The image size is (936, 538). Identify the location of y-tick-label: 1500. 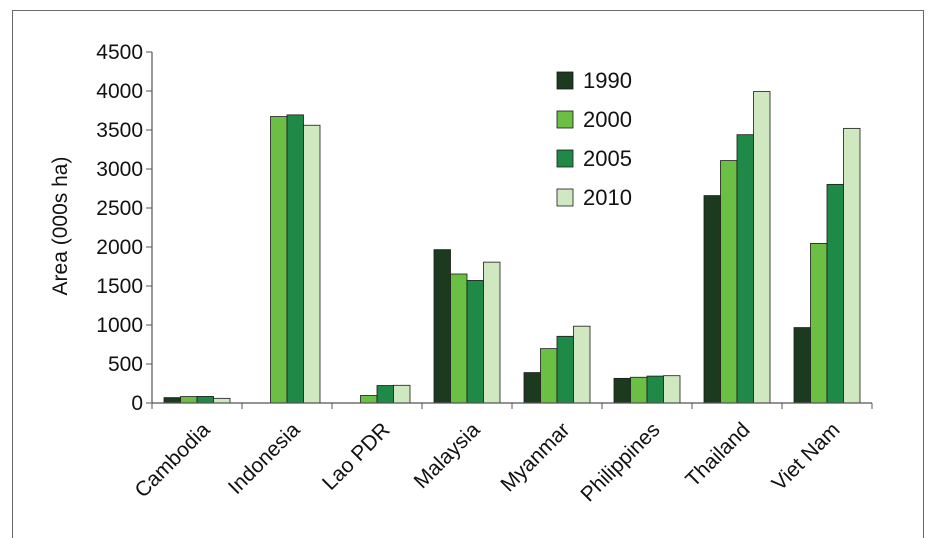
(119, 286).